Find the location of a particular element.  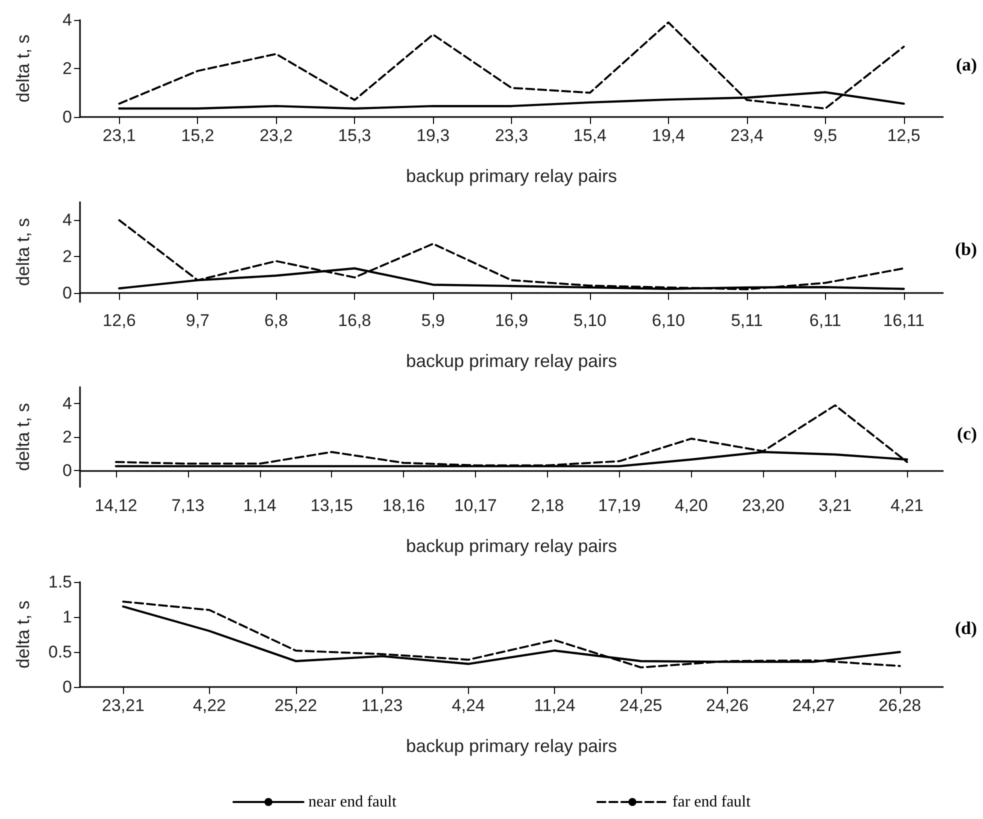

x-tick-label: 15,4 is located at coordinates (589, 135).